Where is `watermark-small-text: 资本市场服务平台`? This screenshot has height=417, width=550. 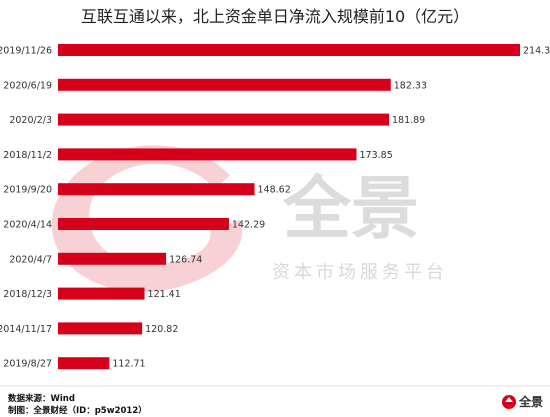 watermark-small-text: 资本市场服务平台 is located at coordinates (360, 272).